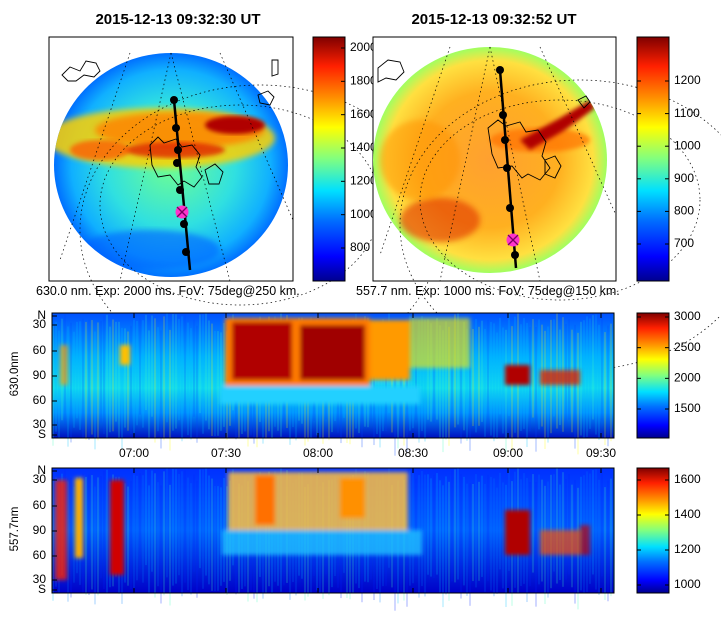 Image resolution: width=721 pixels, height=624 pixels. What do you see at coordinates (687, 145) in the screenshot?
I see `right-colorbar-tick: 1000` at bounding box center [687, 145].